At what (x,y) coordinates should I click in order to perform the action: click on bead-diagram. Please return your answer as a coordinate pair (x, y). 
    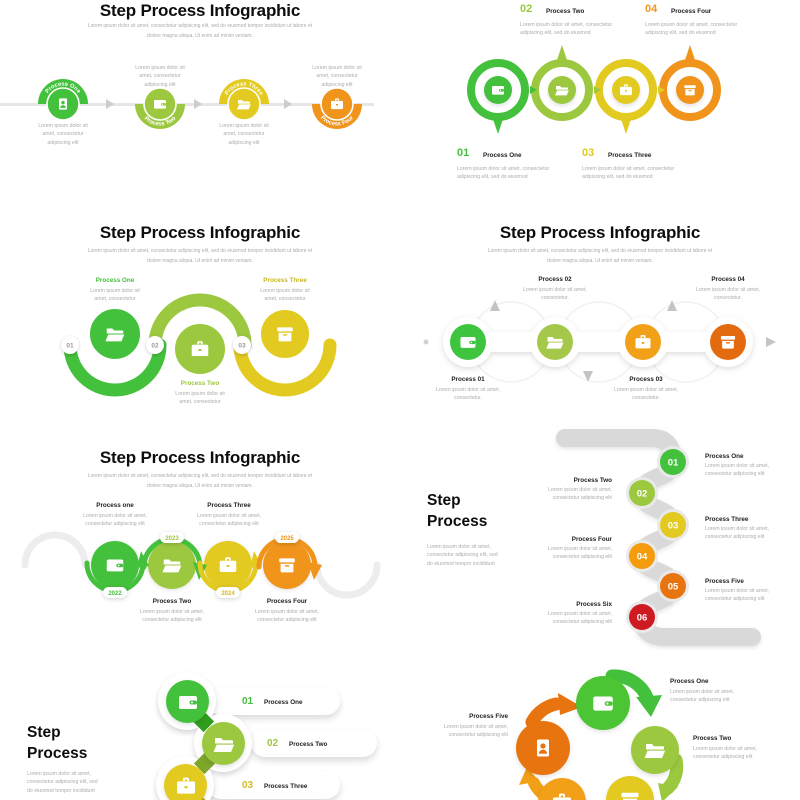
    Looking at the image, I should click on (599, 341).